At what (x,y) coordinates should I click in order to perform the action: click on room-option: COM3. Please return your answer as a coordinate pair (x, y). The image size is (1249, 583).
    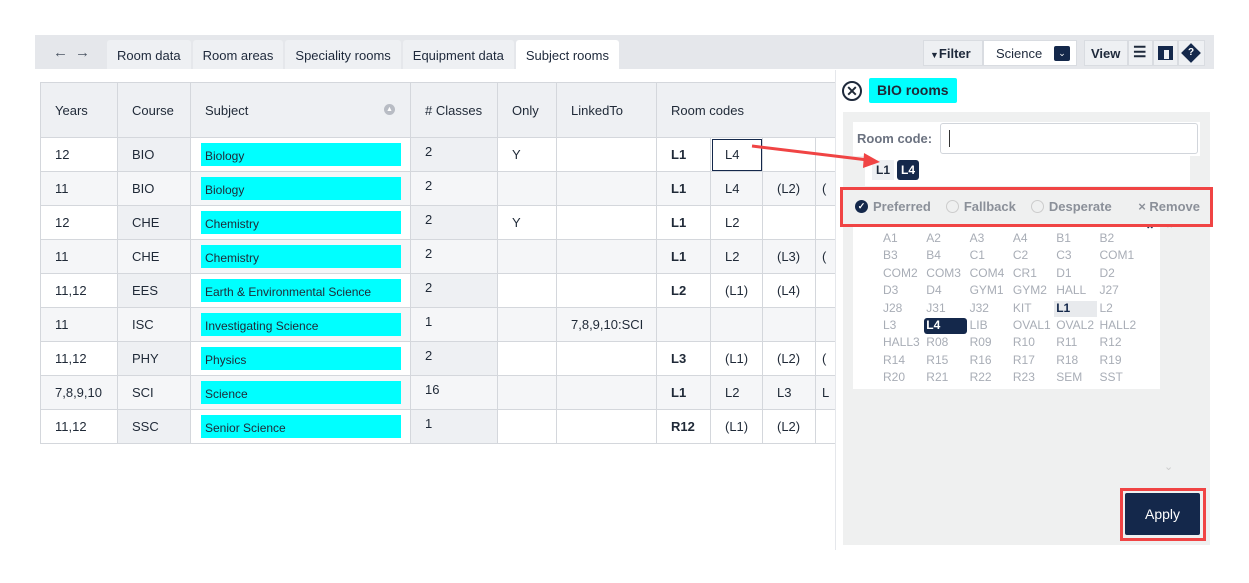
    Looking at the image, I should click on (943, 272).